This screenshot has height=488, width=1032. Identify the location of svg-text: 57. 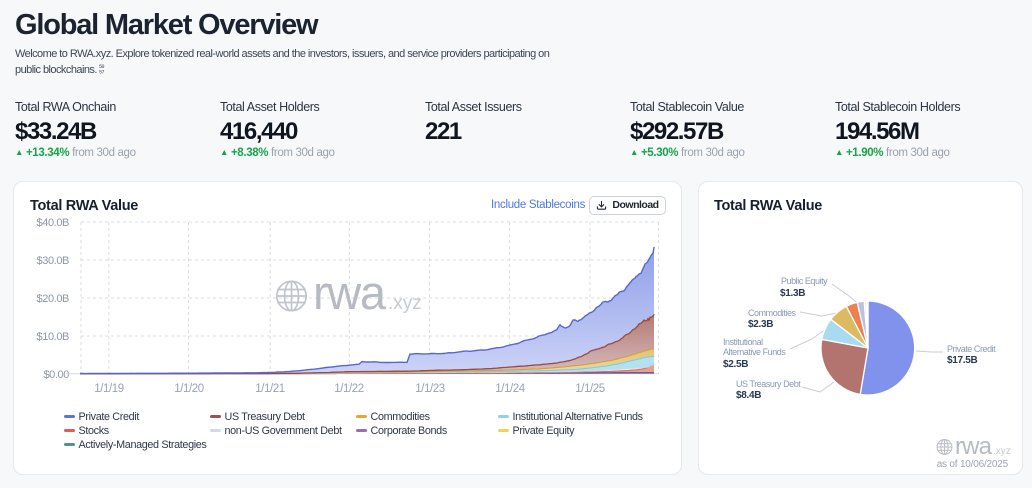
(101, 71).